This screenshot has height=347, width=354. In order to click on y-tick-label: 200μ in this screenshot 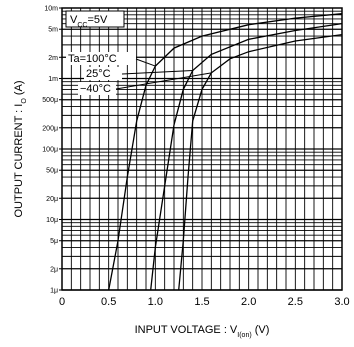, I will do `click(50, 128)`.